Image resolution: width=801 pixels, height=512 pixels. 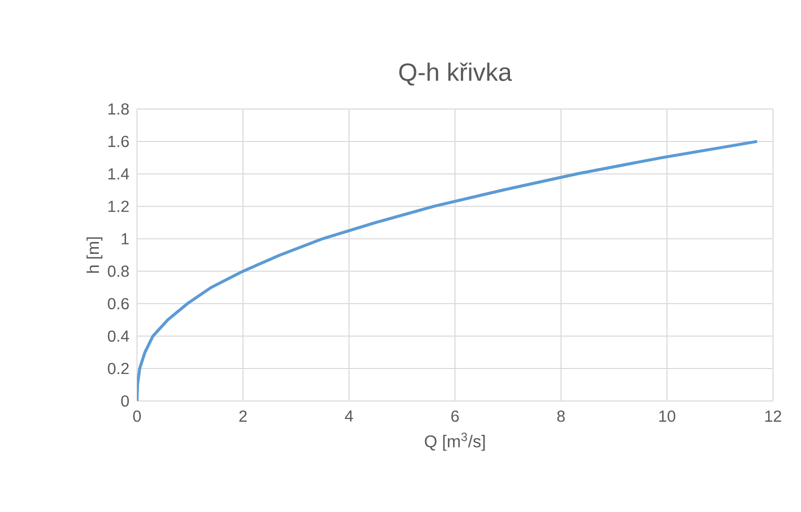 What do you see at coordinates (455, 74) in the screenshot?
I see `chart-title: Q-h křivka` at bounding box center [455, 74].